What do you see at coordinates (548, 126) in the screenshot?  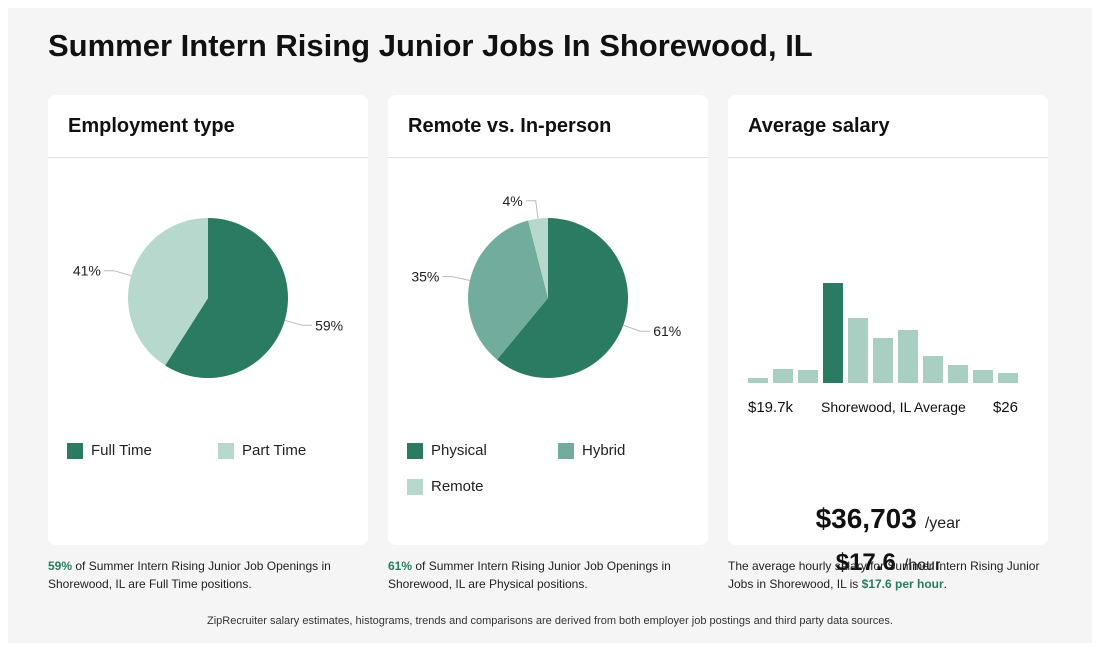 I see `remote-title: Remote vs. In-person` at bounding box center [548, 126].